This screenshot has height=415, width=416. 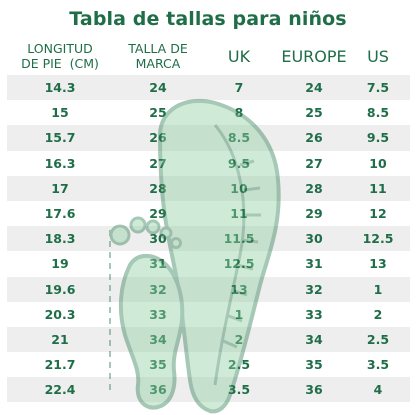 What do you see at coordinates (60, 390) in the screenshot?
I see `cell-foot-length: 22.4` at bounding box center [60, 390].